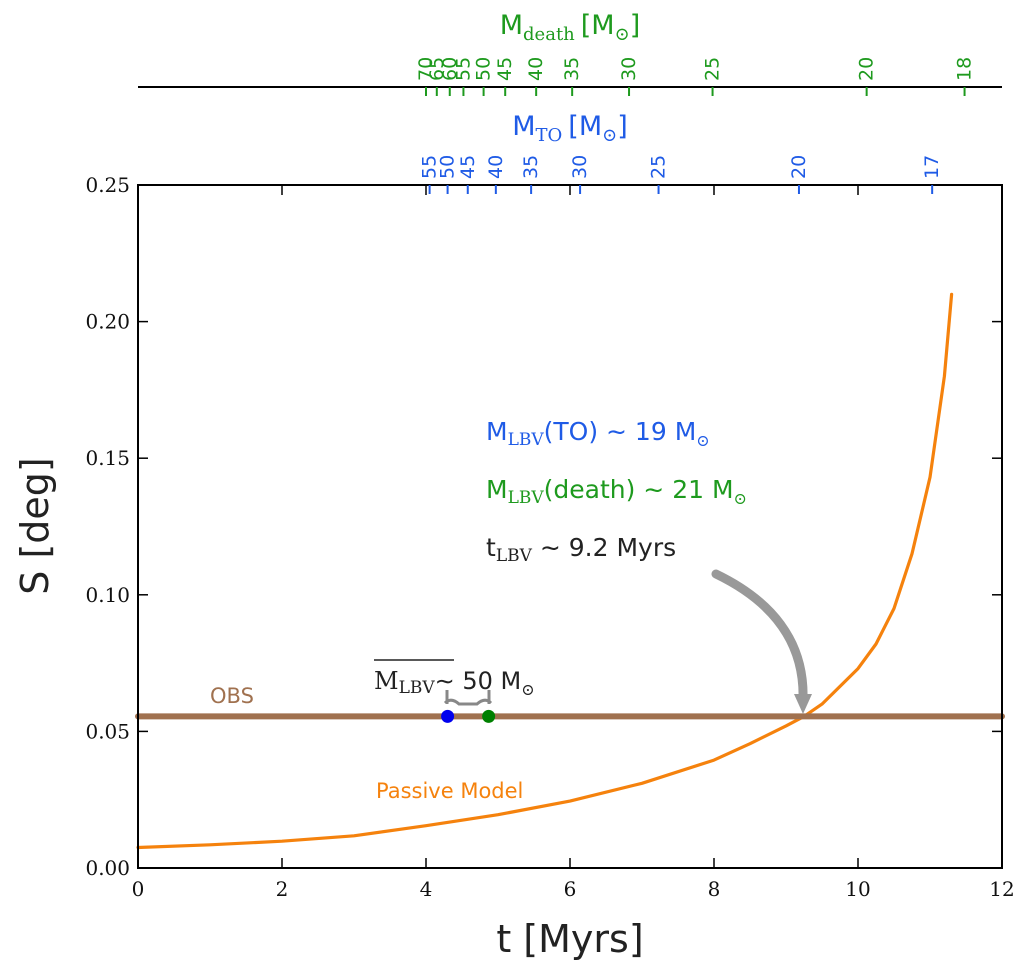 This screenshot has height=960, width=1016. Describe the element at coordinates (35, 525) in the screenshot. I see `y-axis-label: S [deg]` at that location.